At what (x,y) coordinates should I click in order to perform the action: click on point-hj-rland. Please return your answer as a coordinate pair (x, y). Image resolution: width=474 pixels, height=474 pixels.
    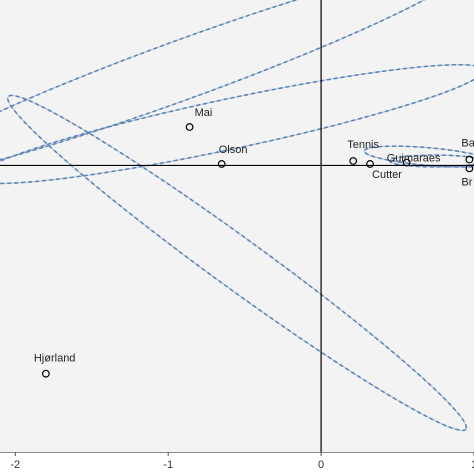
    Looking at the image, I should click on (45, 373).